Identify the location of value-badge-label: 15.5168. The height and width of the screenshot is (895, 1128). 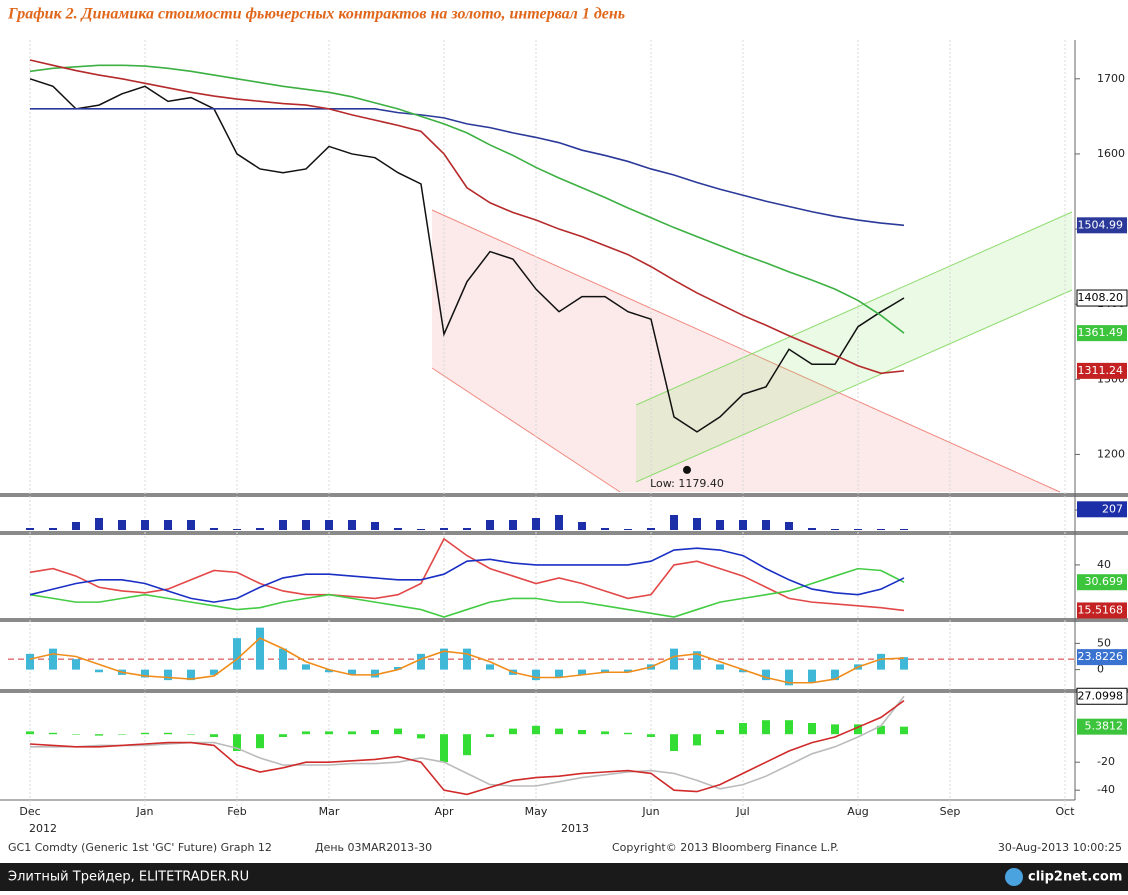
(1101, 609).